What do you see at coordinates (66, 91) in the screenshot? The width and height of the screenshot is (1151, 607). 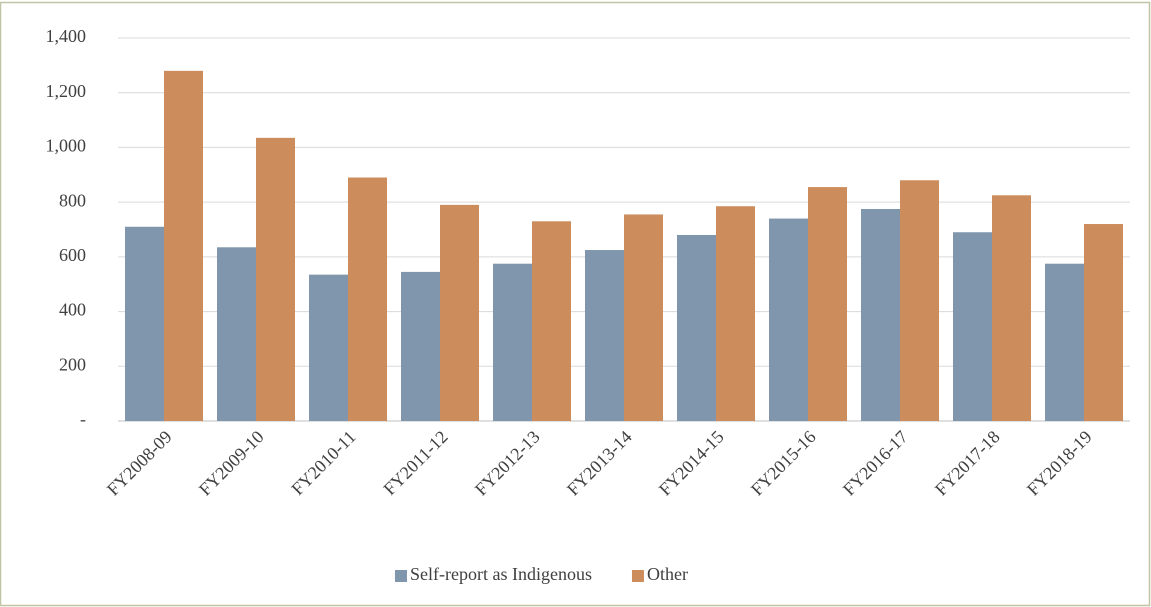 I see `y-tick-label: 1,200` at bounding box center [66, 91].